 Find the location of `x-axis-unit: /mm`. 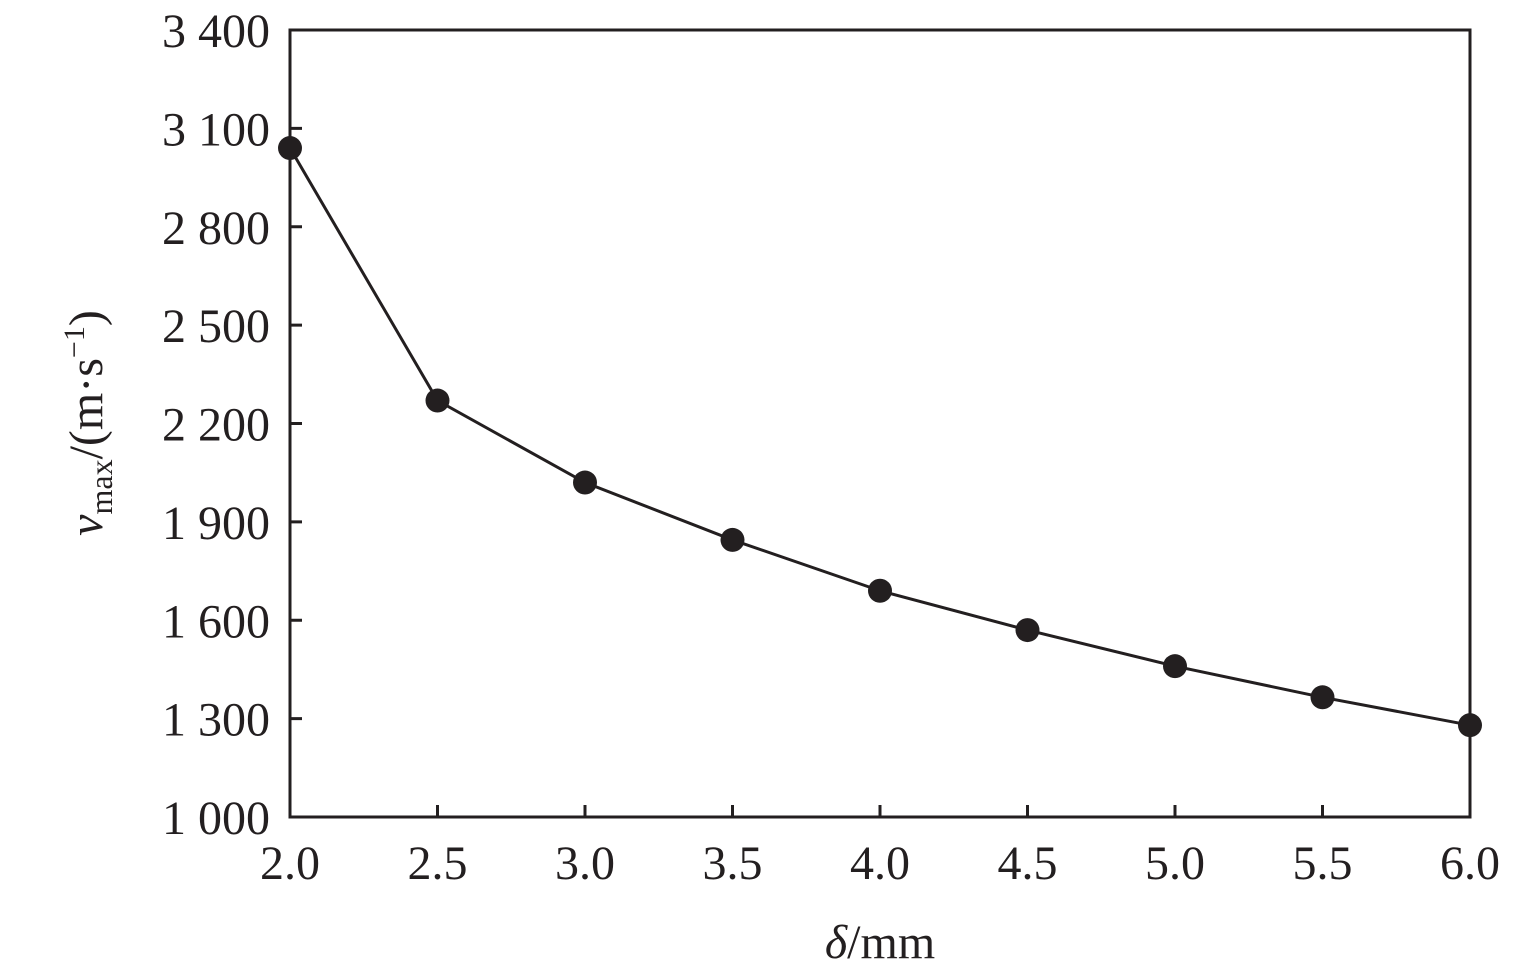

x-axis-unit: /mm is located at coordinates (891, 942).